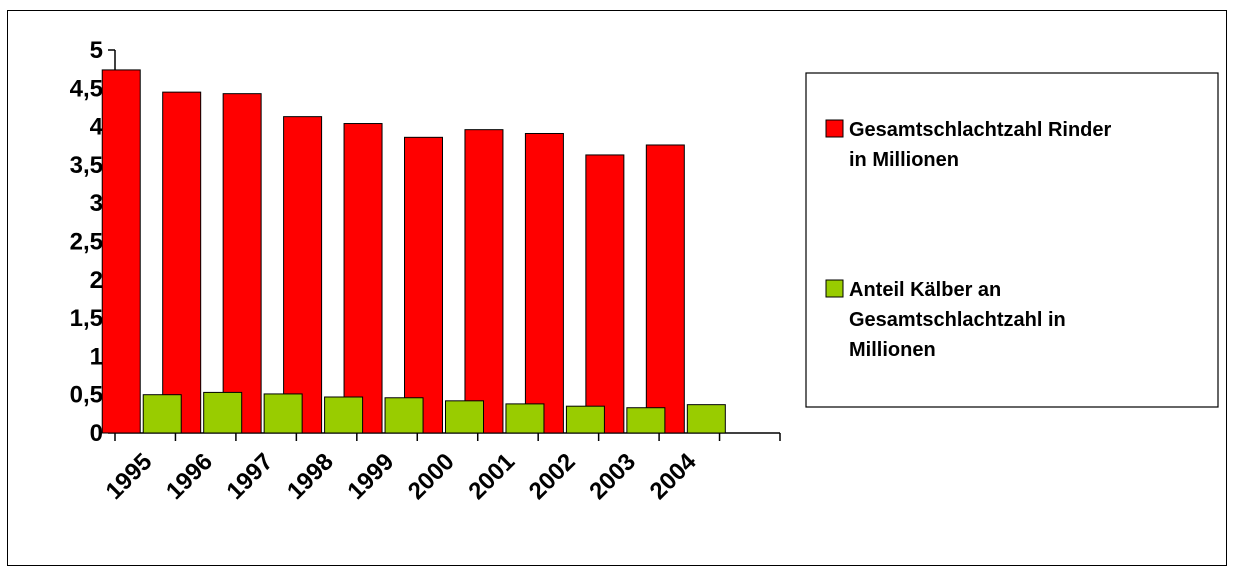 This screenshot has height=571, width=1233. I want to click on x-tick-label: 2003, so click(612, 476).